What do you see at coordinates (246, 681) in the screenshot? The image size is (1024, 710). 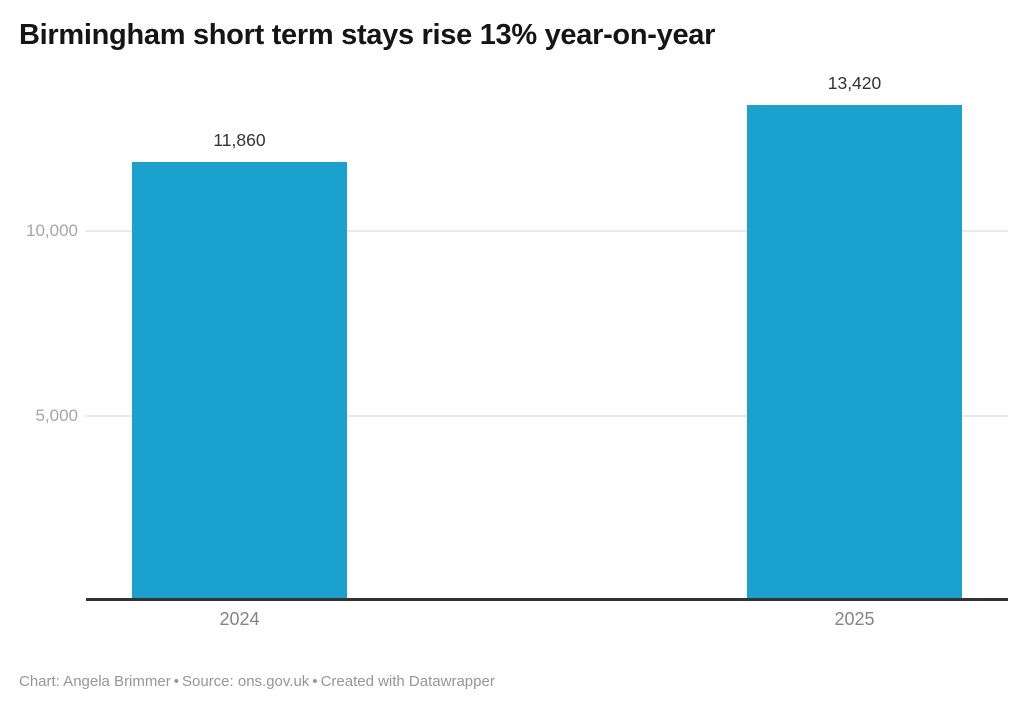 I see `source-text: Source: ons.gov.uk` at bounding box center [246, 681].